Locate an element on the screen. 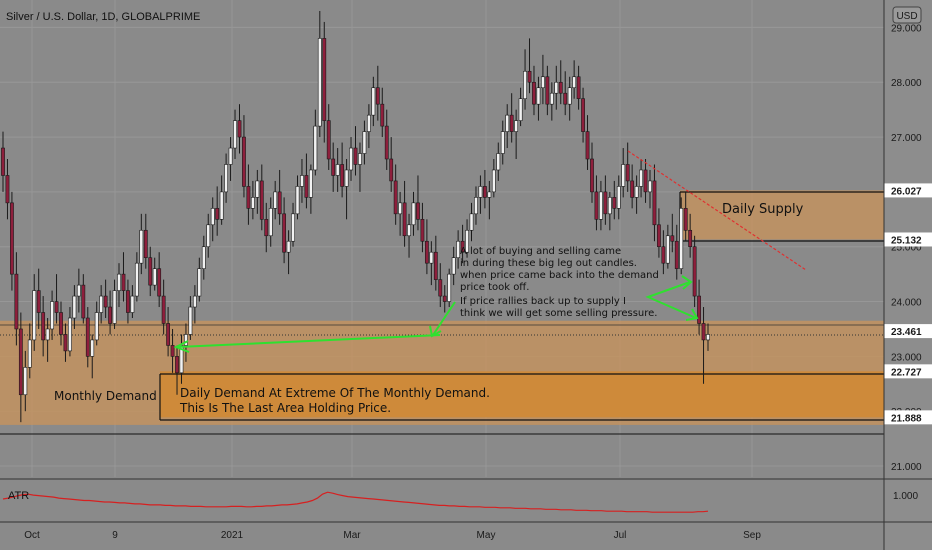 This screenshot has height=550, width=932. arrow-long-left is located at coordinates (309, 341).